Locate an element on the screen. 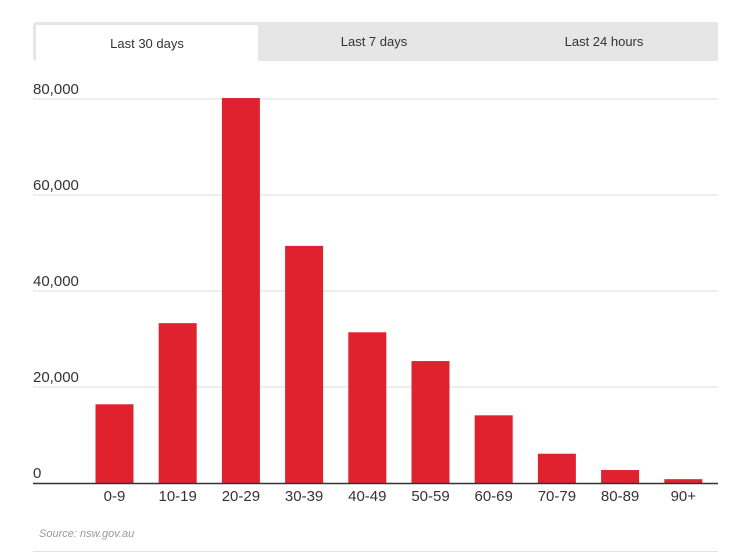 The width and height of the screenshot is (750, 554). x-tick-label: 60-69 is located at coordinates (494, 496).